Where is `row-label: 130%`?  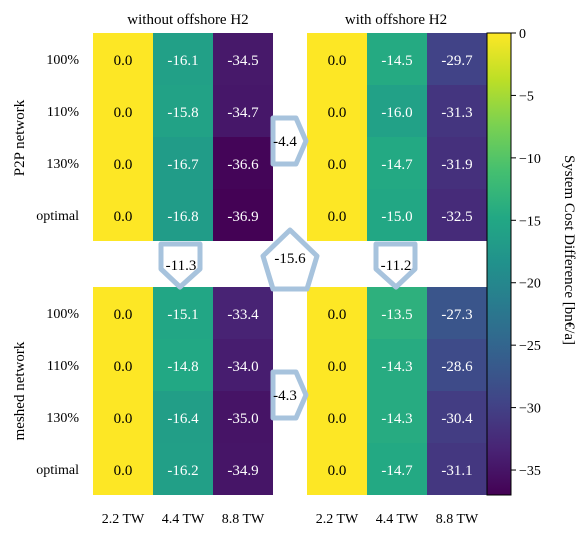
row-label: 130% is located at coordinates (62, 164).